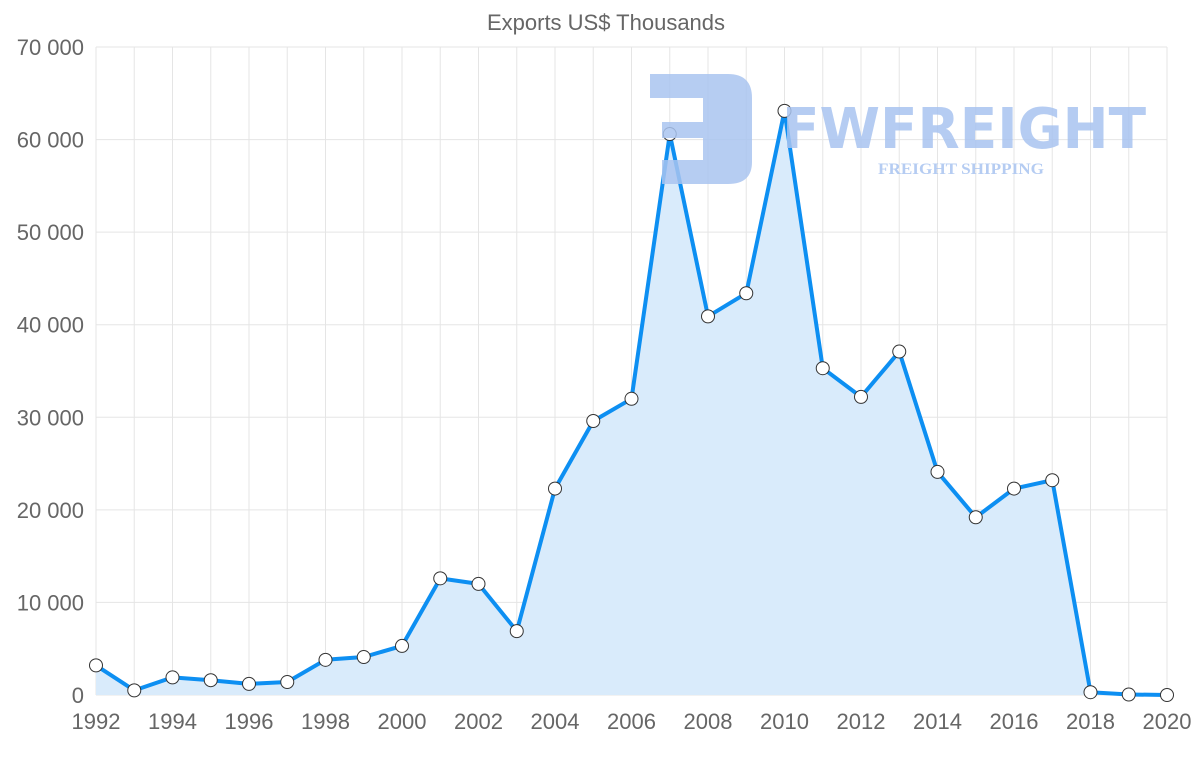  What do you see at coordinates (1090, 721) in the screenshot?
I see `x-tick-label: 2018` at bounding box center [1090, 721].